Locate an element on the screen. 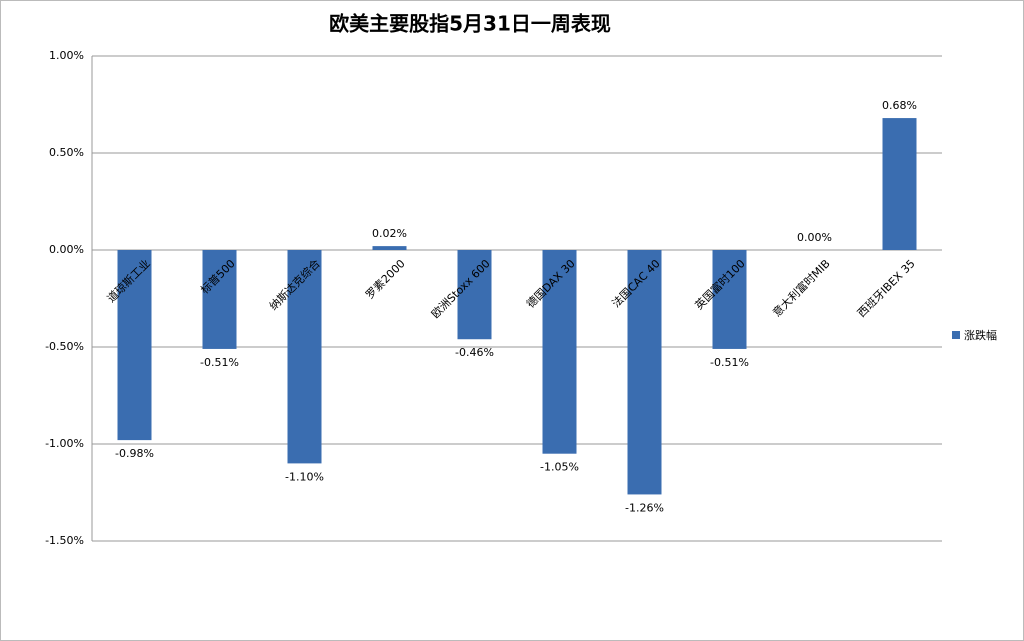 This screenshot has height=641, width=1024. chart-title: 欧美主要股指5月31日一周表现 is located at coordinates (470, 24).